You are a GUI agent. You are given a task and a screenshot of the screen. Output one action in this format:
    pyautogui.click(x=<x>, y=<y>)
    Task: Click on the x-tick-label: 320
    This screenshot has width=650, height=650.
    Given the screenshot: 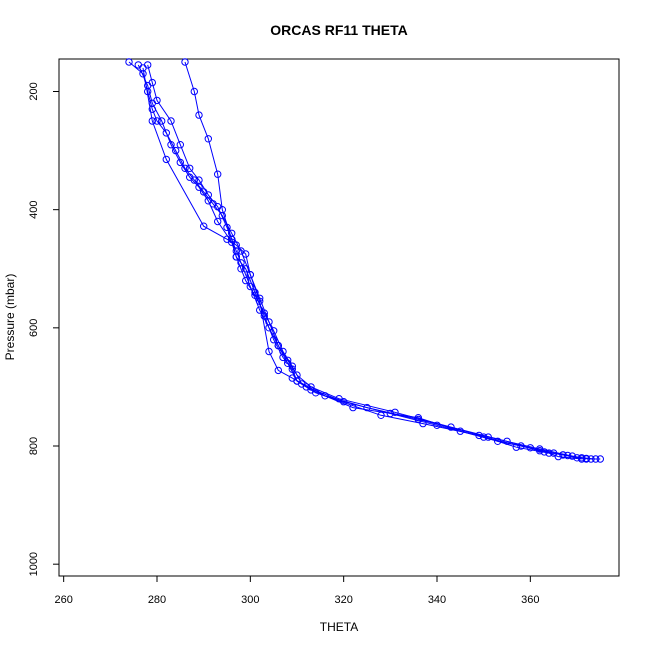 What is the action you would take?
    pyautogui.click(x=343, y=600)
    